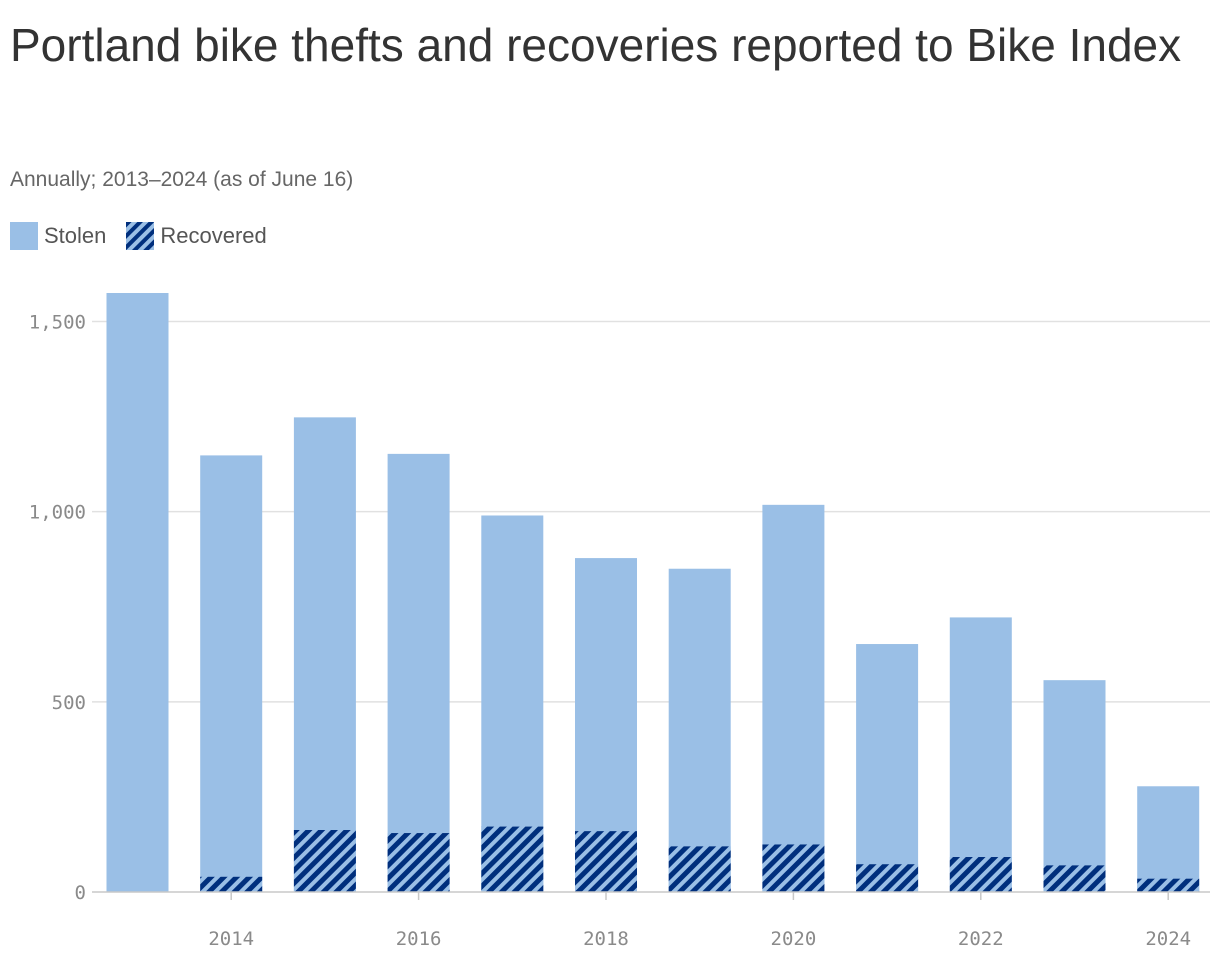 This screenshot has height=968, width=1220. I want to click on y-tick-label: 1,000, so click(57, 513).